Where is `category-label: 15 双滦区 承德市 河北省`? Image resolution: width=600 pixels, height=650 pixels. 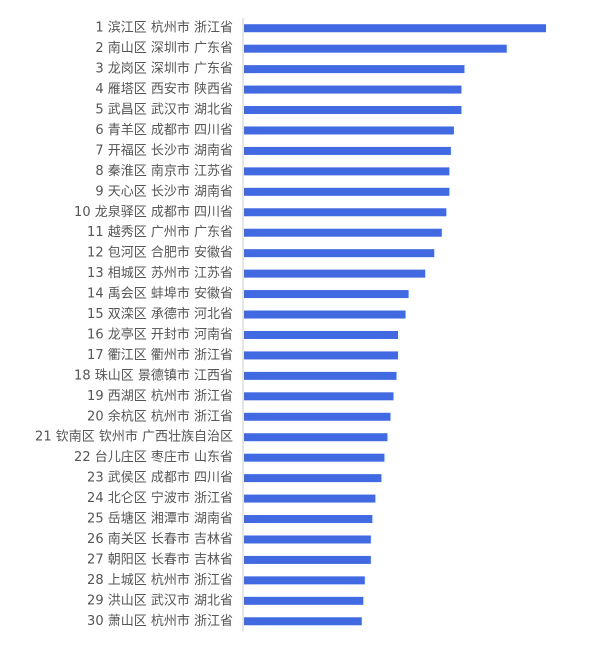
category-label: 15 双滦区 承德市 河北省 is located at coordinates (160, 314).